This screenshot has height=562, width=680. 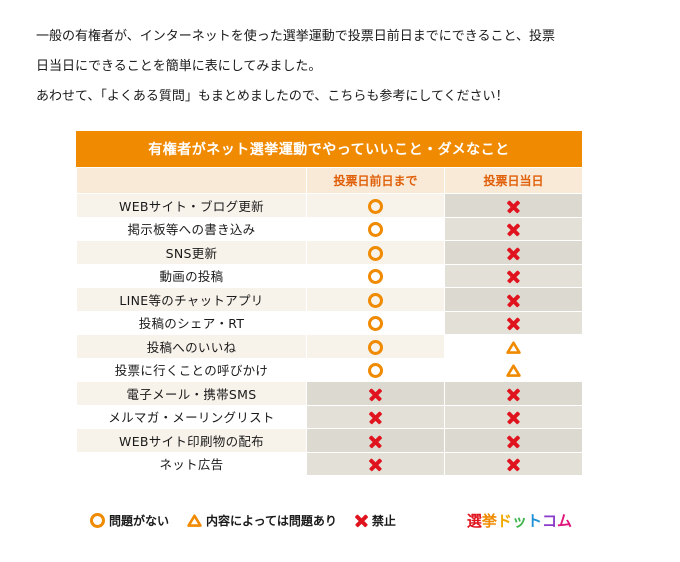 I want to click on legend-ng: 禁止, so click(x=375, y=520).